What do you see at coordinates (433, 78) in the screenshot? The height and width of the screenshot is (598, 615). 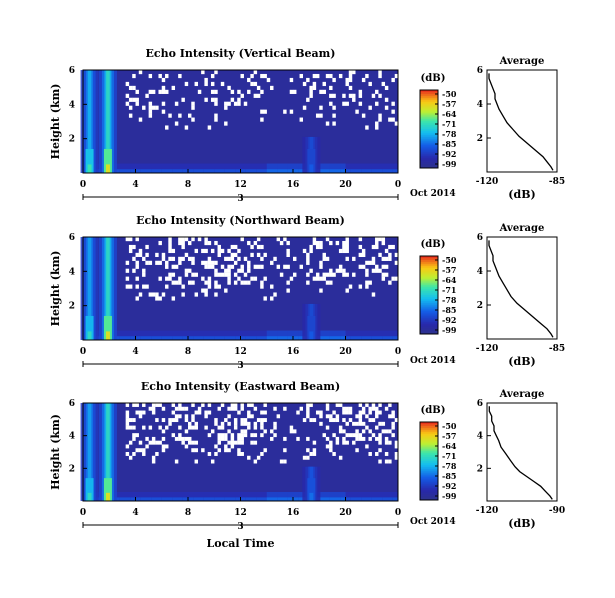 I see `colorbar-unit: (dB)` at bounding box center [433, 78].